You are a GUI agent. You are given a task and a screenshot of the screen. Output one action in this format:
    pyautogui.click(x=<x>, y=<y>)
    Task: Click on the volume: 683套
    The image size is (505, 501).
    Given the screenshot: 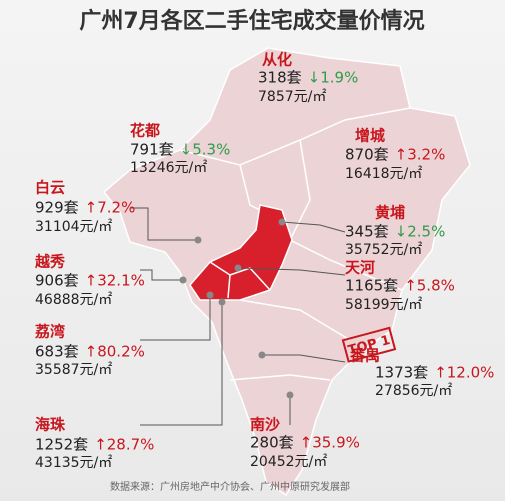 What is the action you would take?
    pyautogui.click(x=57, y=352)
    